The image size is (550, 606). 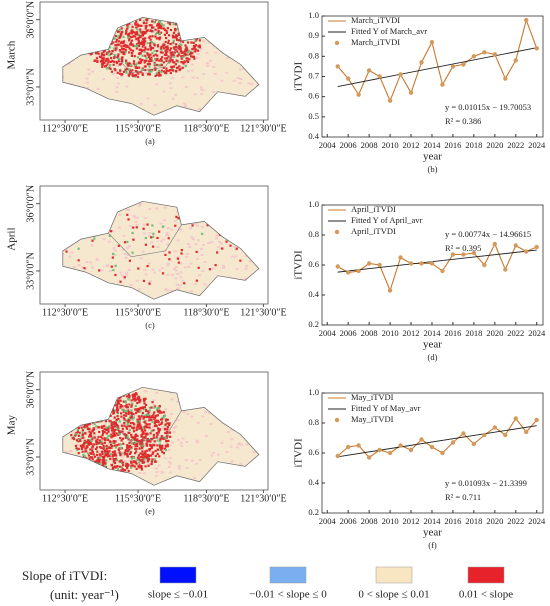 What do you see at coordinates (313, 452) in the screenshot?
I see `y-tick-label: 0.6` at bounding box center [313, 452].